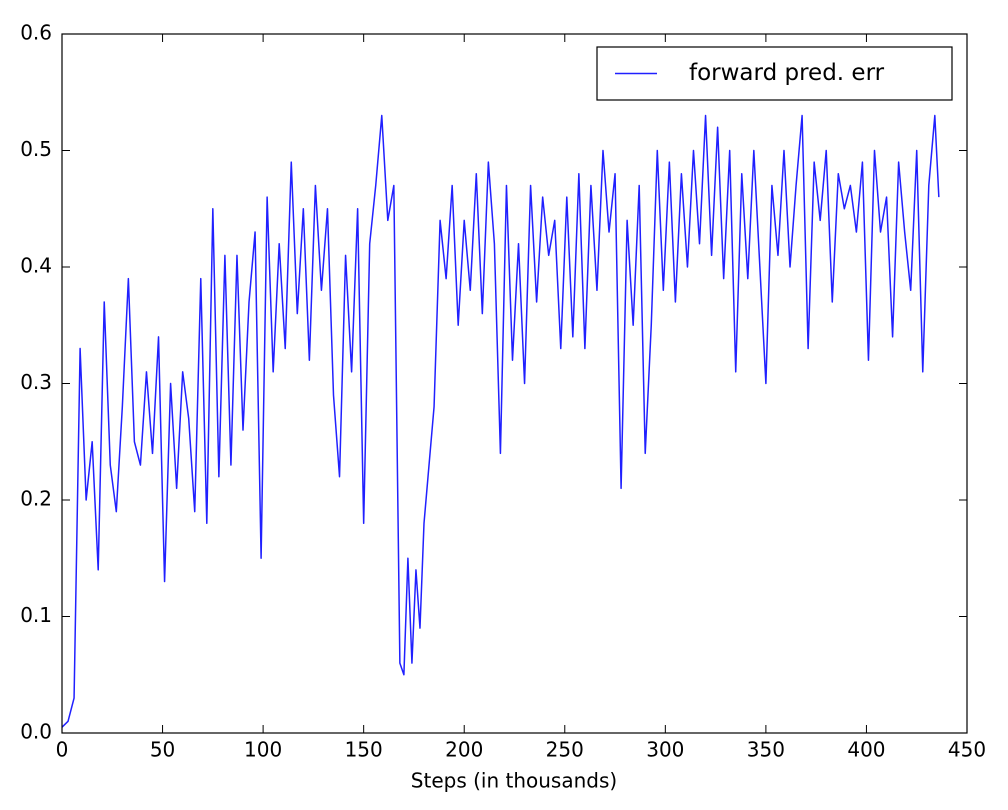 The height and width of the screenshot is (810, 1008). Describe the element at coordinates (36, 33) in the screenshot. I see `y-tick-label: 0.6` at that location.